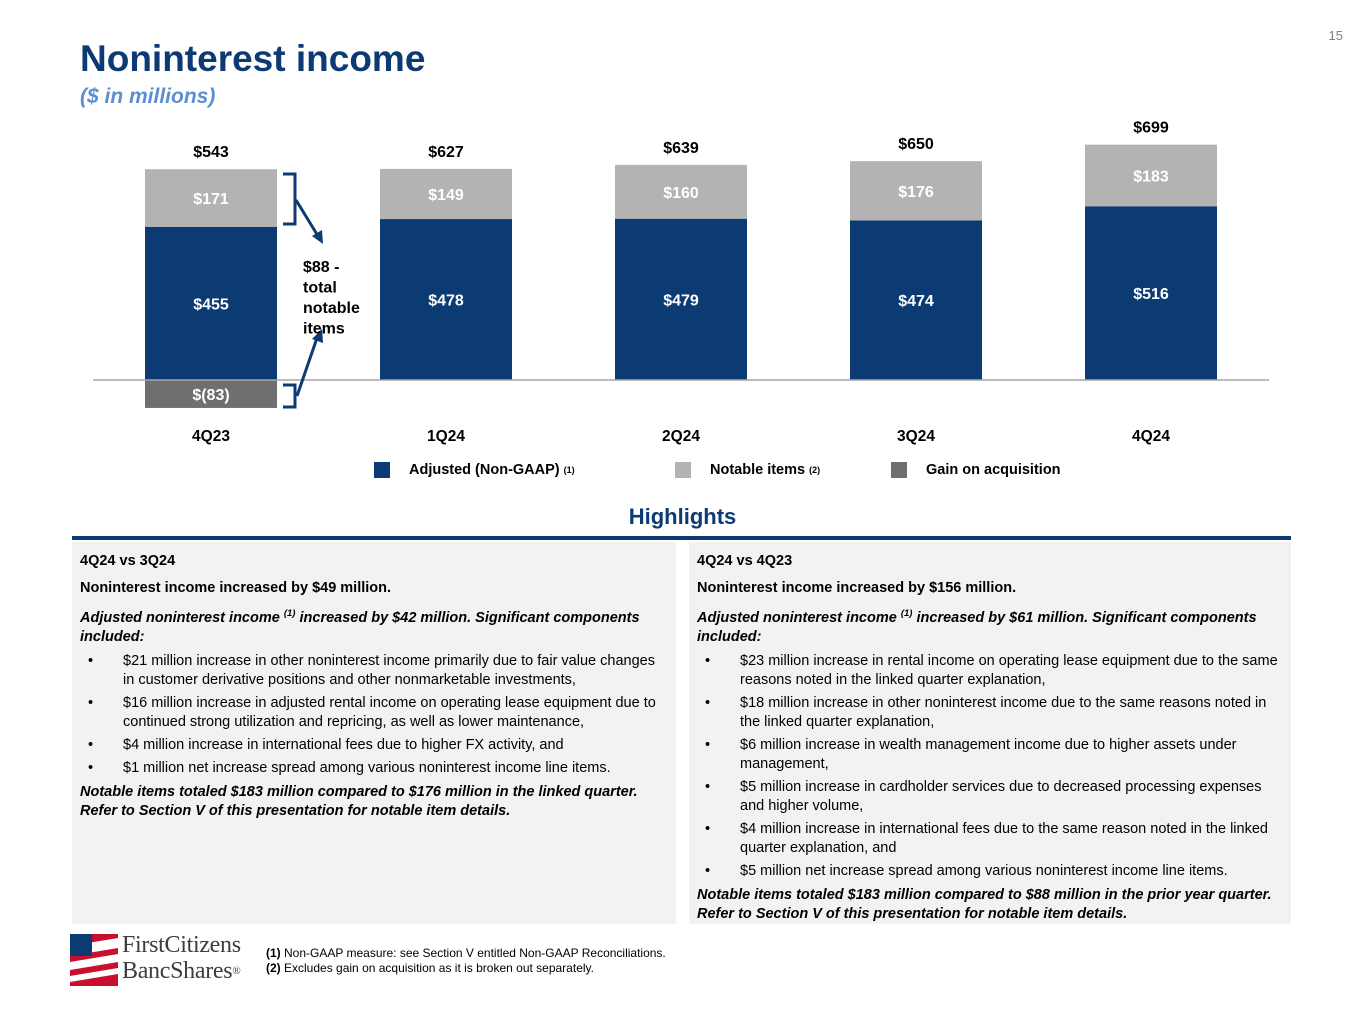 The image size is (1365, 1024). I want to click on annotation-arrow-down-line, so click(307, 367).